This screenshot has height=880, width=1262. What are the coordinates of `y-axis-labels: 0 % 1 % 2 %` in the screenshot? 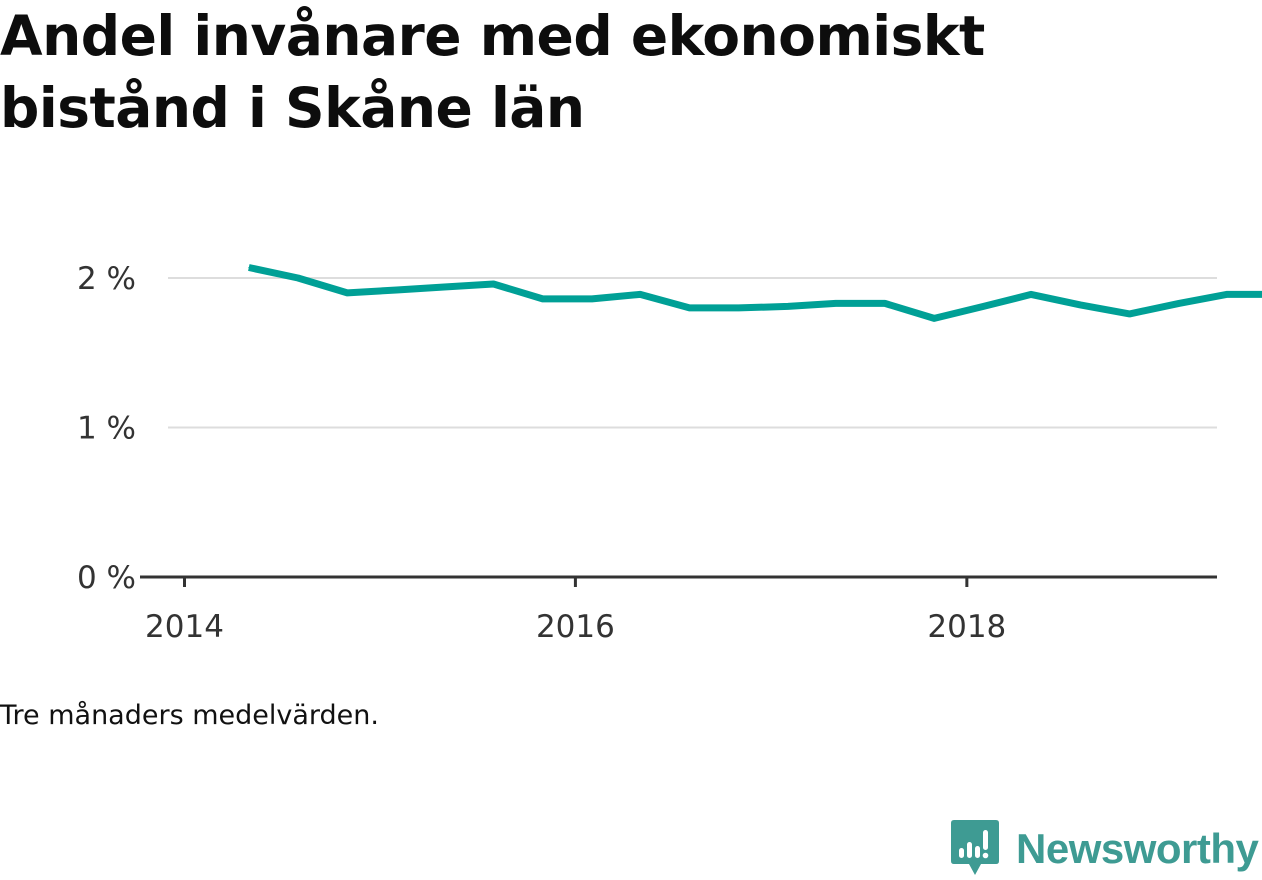 It's located at (106, 428).